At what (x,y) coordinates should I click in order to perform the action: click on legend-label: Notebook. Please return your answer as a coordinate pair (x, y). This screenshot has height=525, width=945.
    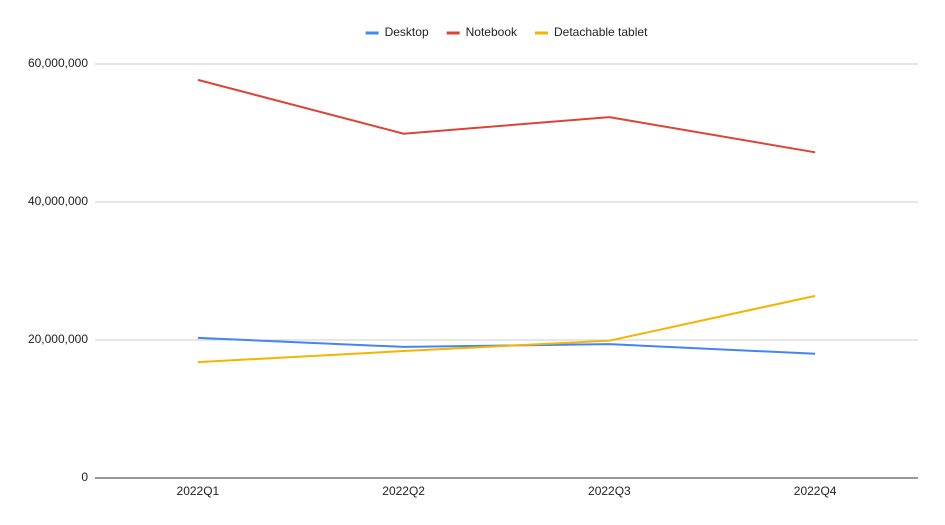
    Looking at the image, I should click on (492, 32).